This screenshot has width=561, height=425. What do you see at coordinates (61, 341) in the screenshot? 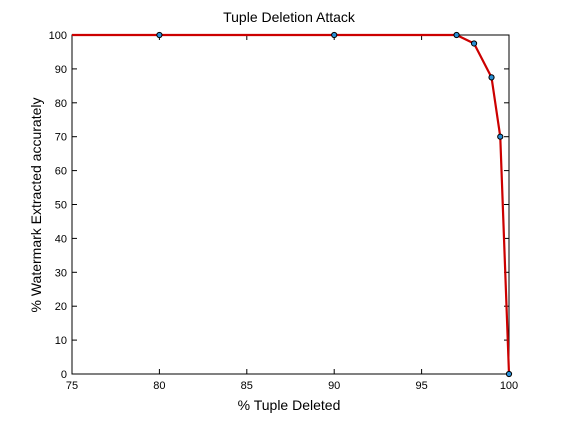
I see `y-tick-label: 10` at bounding box center [61, 341].